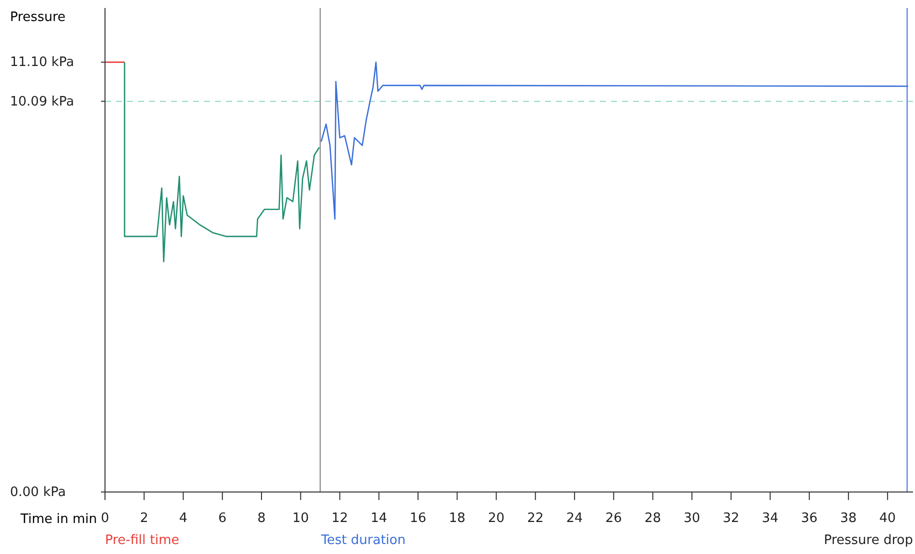 This screenshot has height=554, width=915. What do you see at coordinates (731, 518) in the screenshot?
I see `x-tick-label: 32` at bounding box center [731, 518].